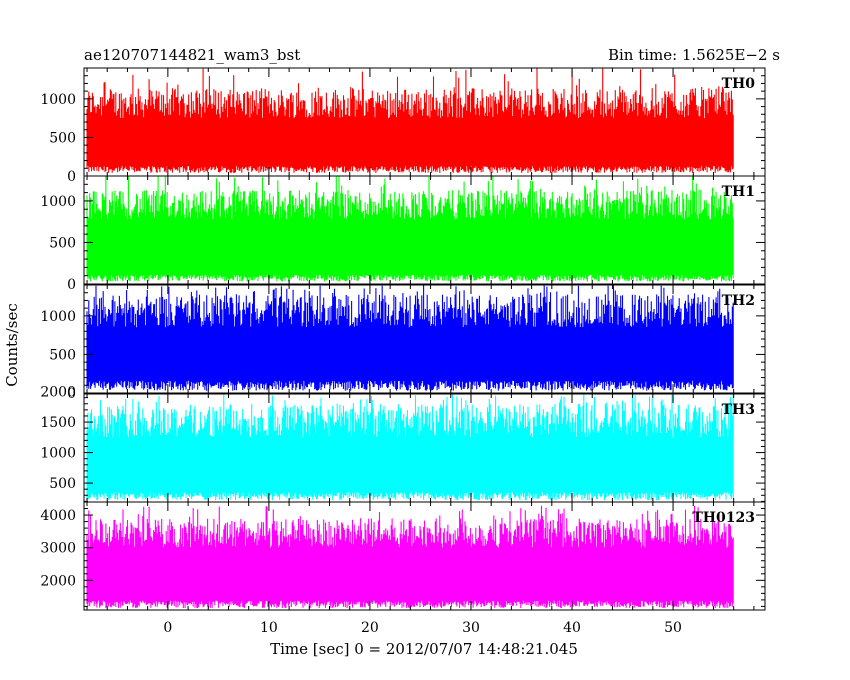 The height and width of the screenshot is (680, 850). What do you see at coordinates (410, 338) in the screenshot?
I see `series-th2` at bounding box center [410, 338].